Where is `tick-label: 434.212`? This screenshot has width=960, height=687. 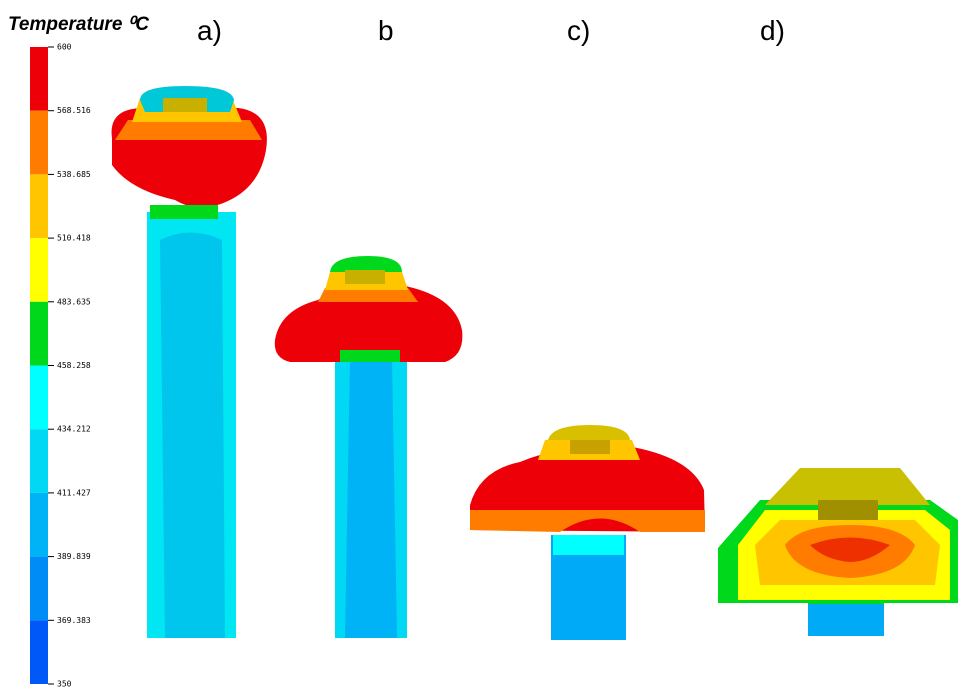 tick-label: 434.212 is located at coordinates (74, 429).